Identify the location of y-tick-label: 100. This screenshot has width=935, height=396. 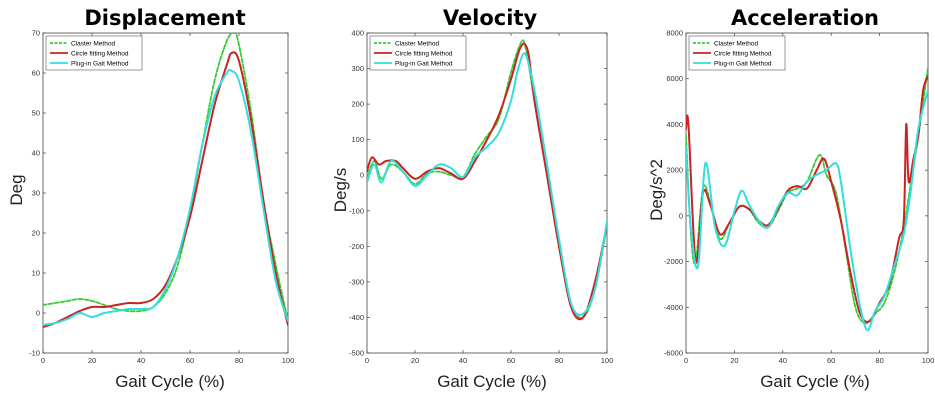
(357, 139).